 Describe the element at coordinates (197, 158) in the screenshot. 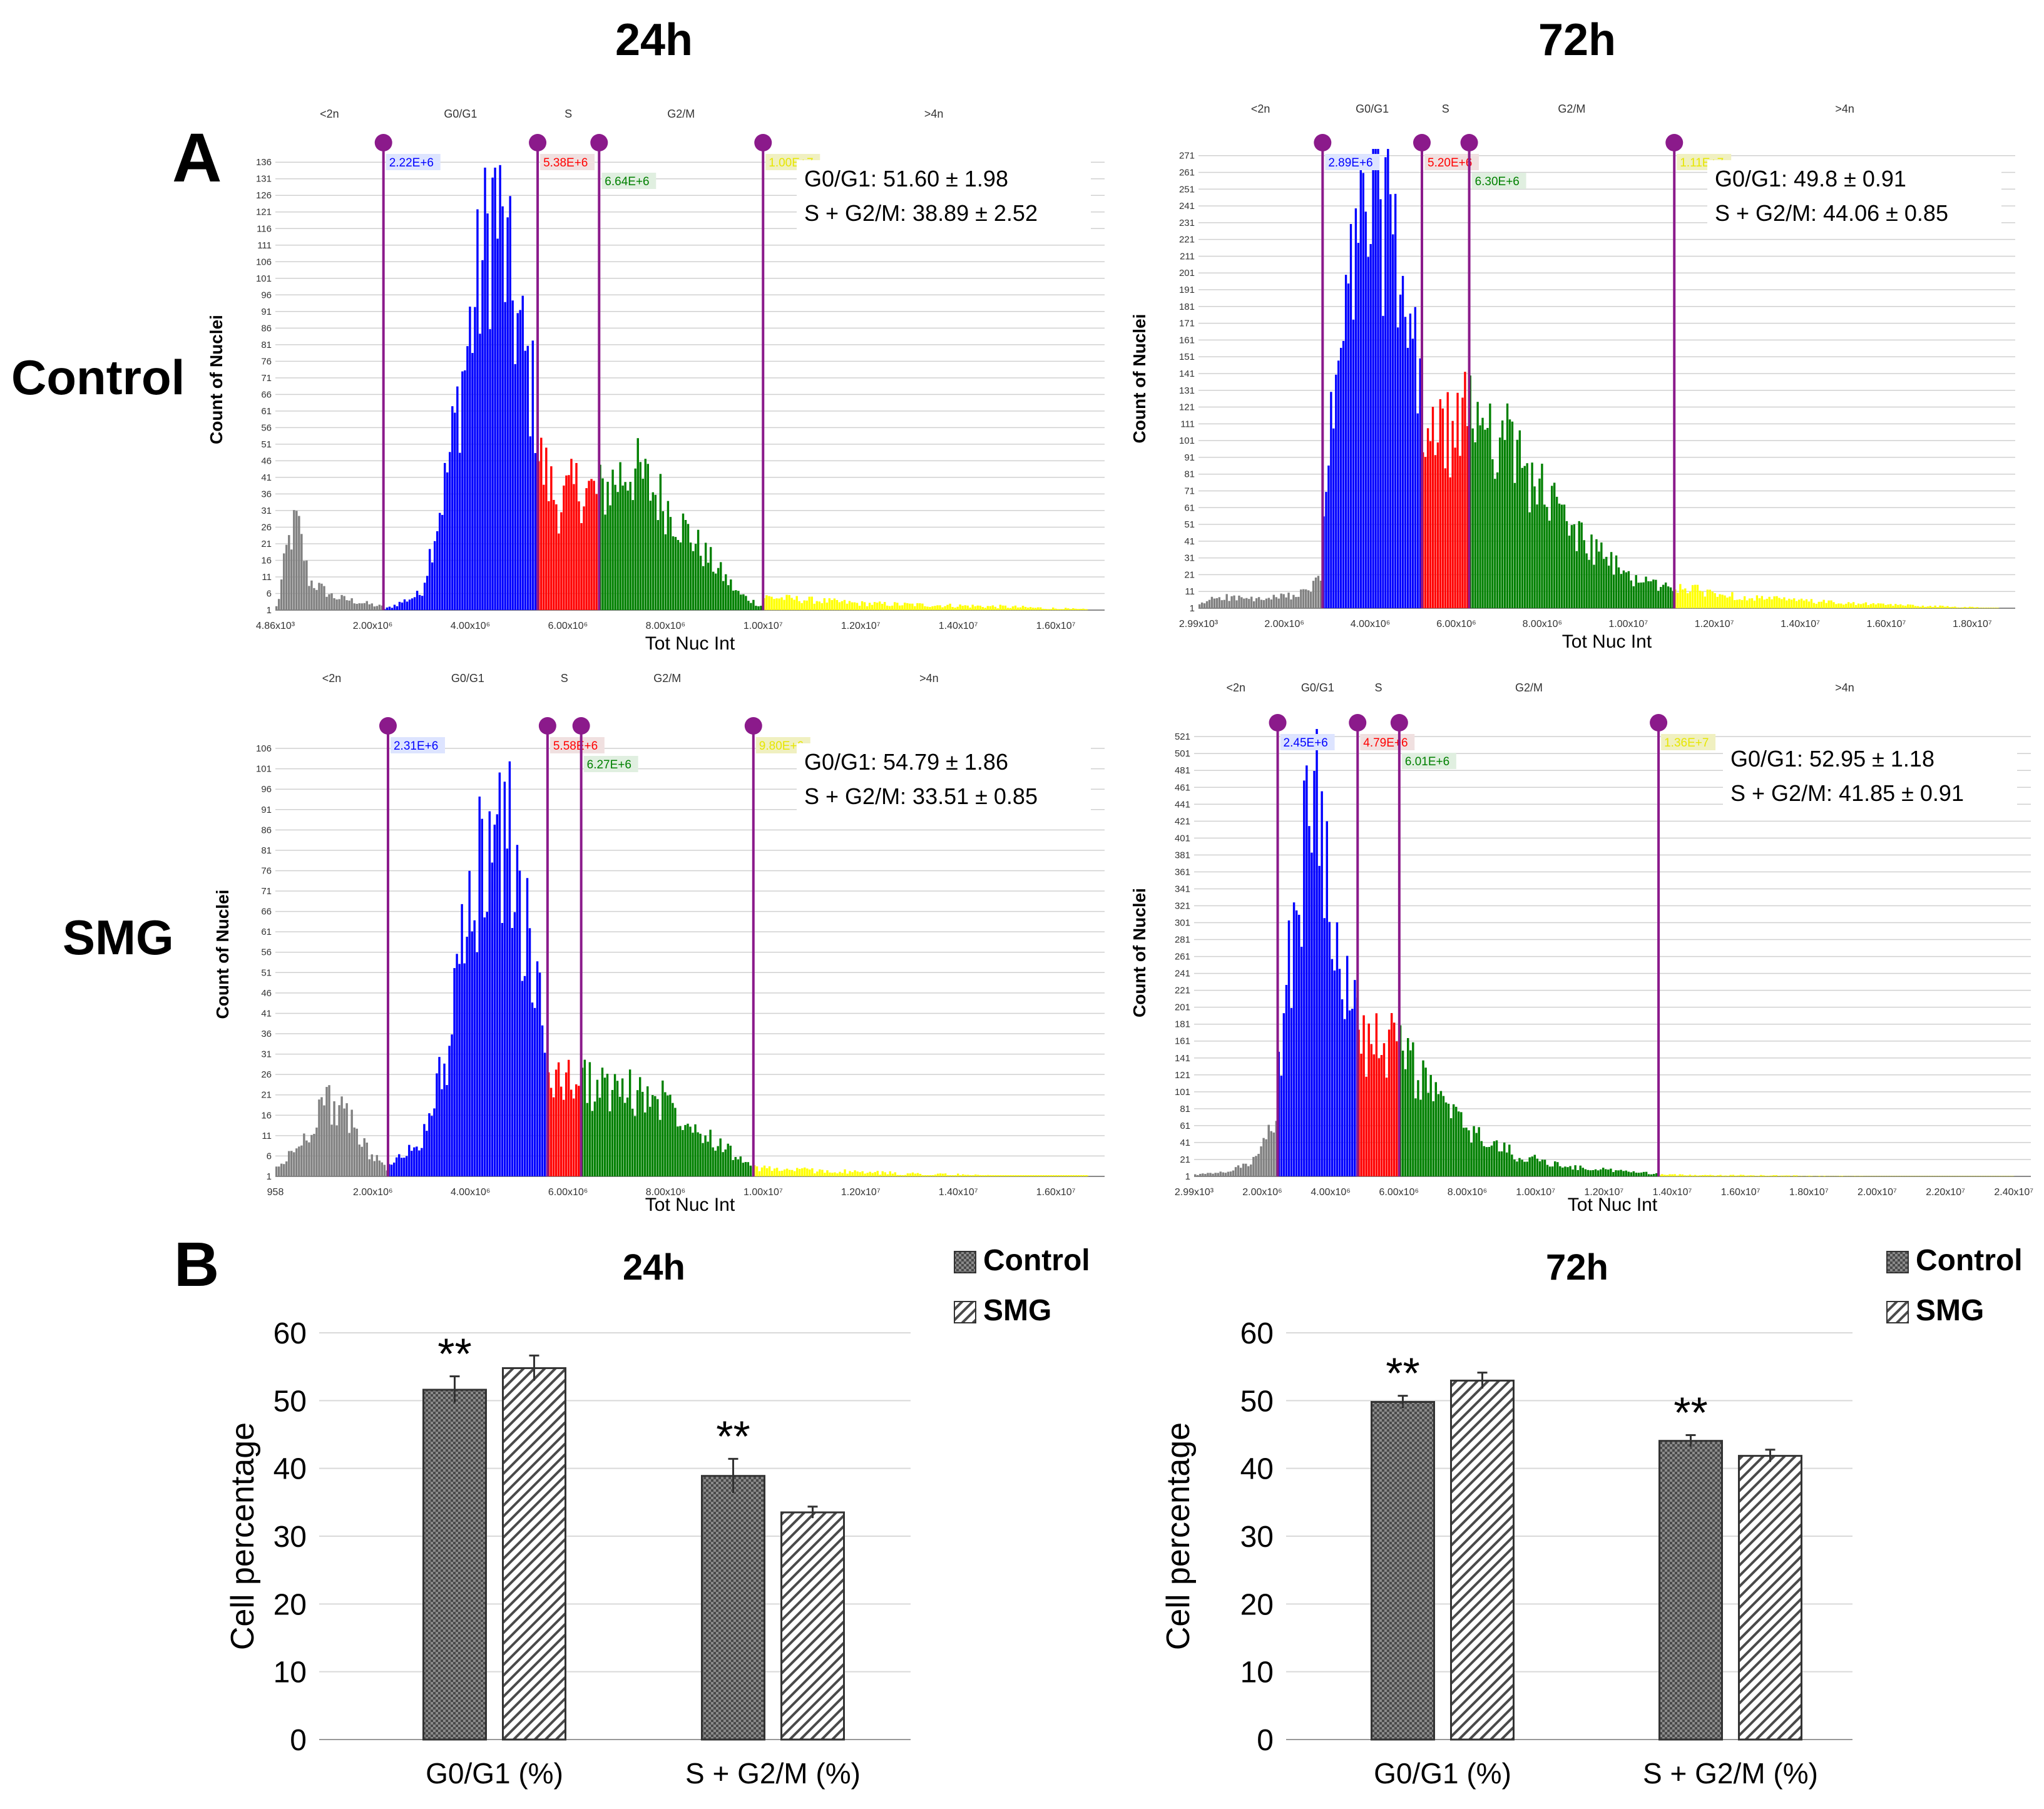

I see `panel-letter-a: A` at that location.